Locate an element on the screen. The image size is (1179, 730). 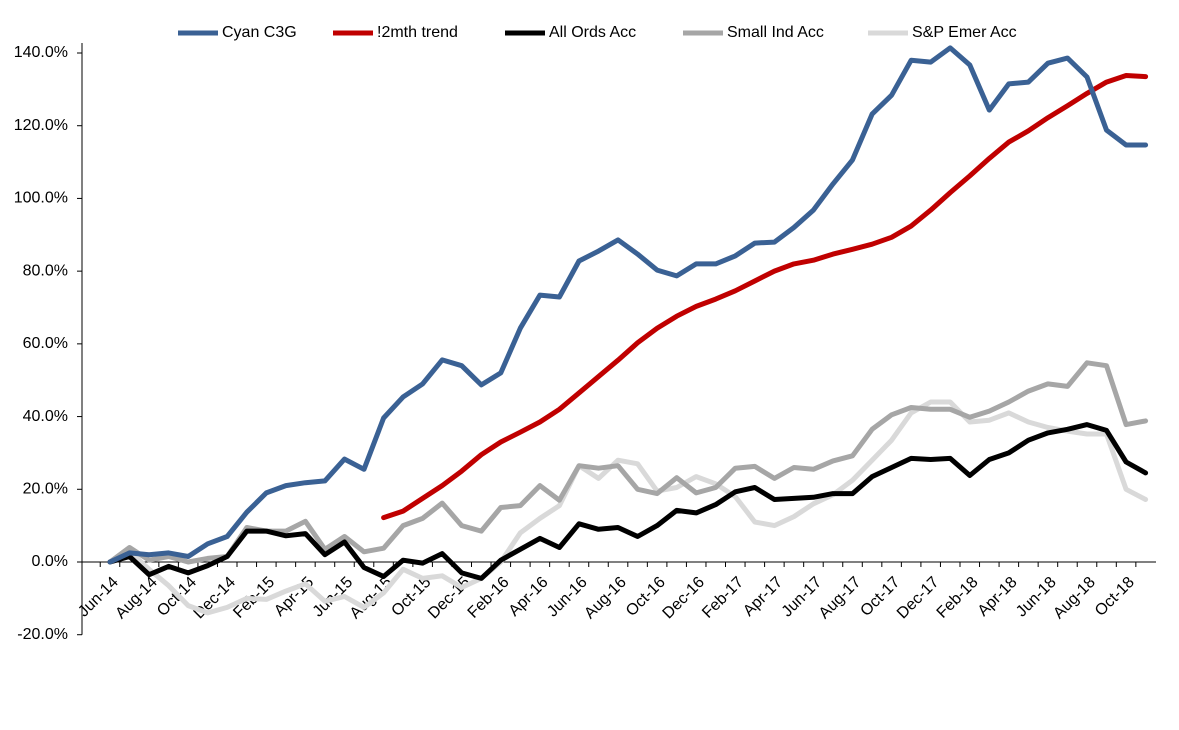
y-tick-label: 120.0% is located at coordinates (41, 125).